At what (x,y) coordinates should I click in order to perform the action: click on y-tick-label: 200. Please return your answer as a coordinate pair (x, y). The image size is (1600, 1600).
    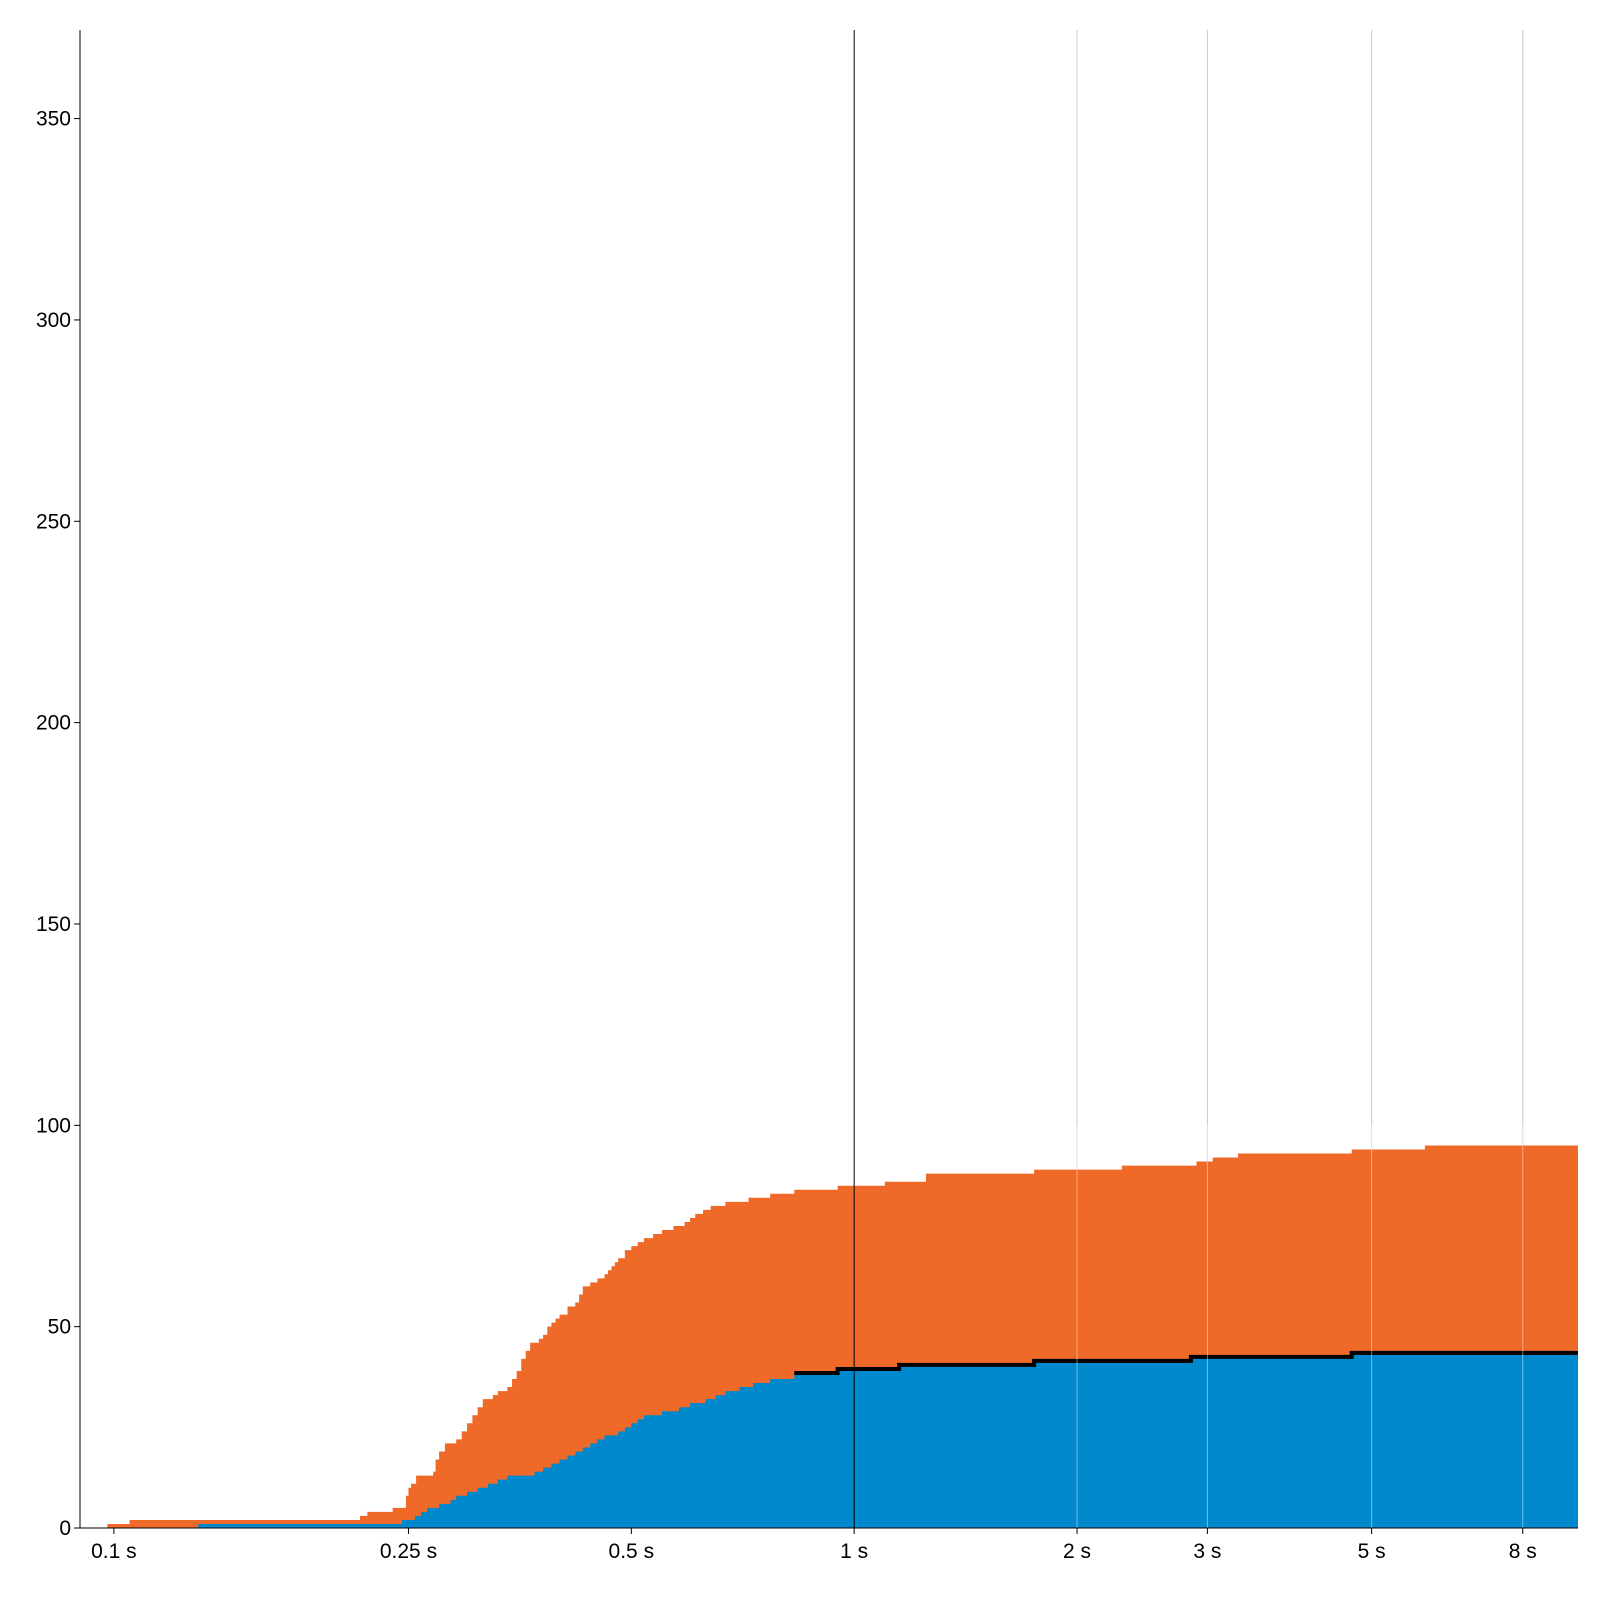
    Looking at the image, I should click on (53, 723).